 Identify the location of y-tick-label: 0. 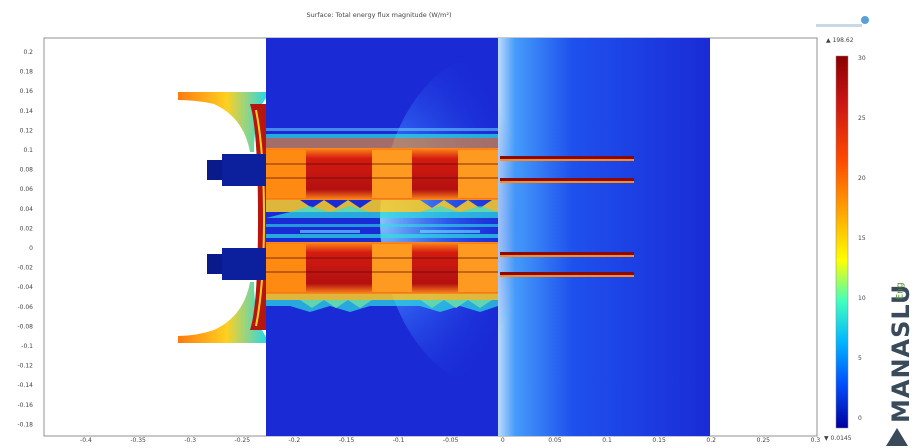
(31, 248).